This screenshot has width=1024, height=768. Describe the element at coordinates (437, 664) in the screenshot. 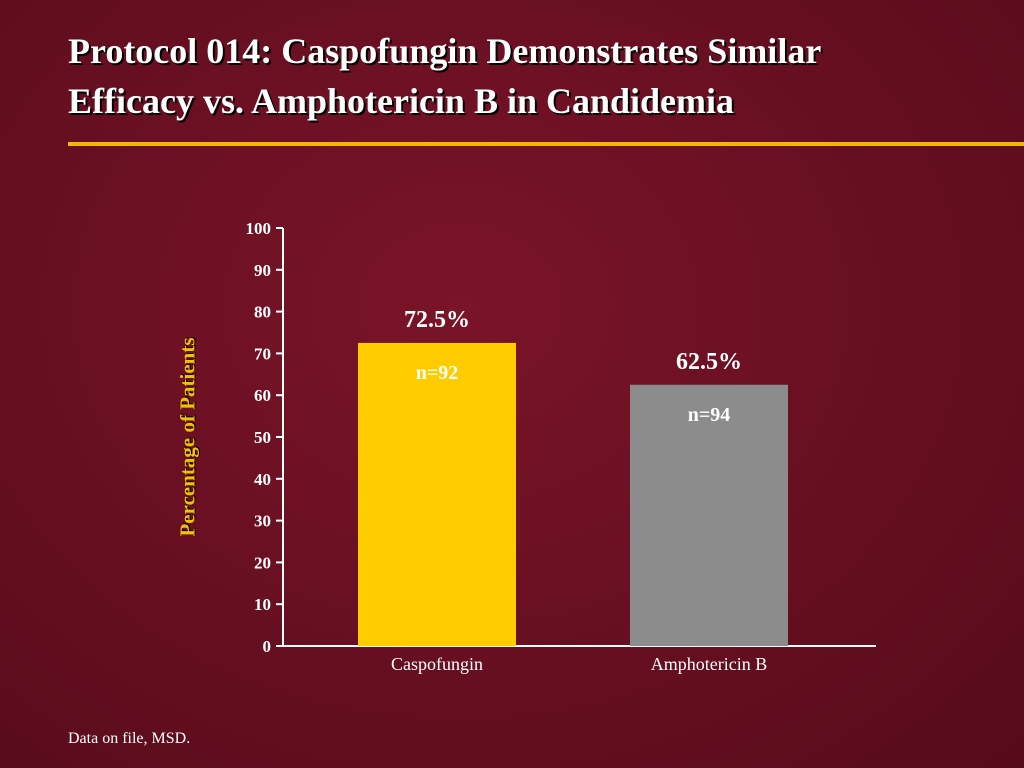

I see `x-category-label: Caspofungin` at that location.